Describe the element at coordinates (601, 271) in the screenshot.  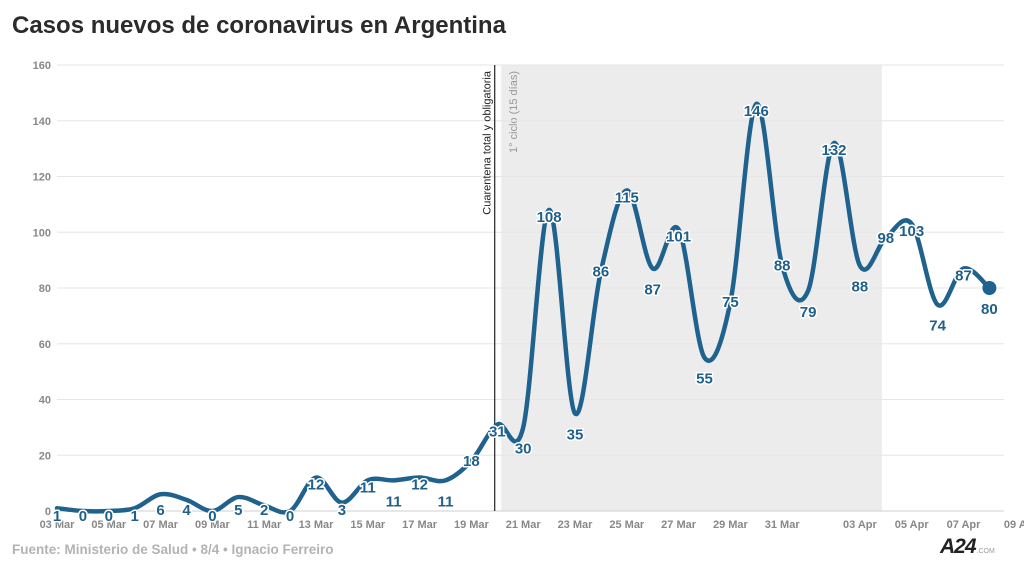
I see `data-label: 86` at that location.